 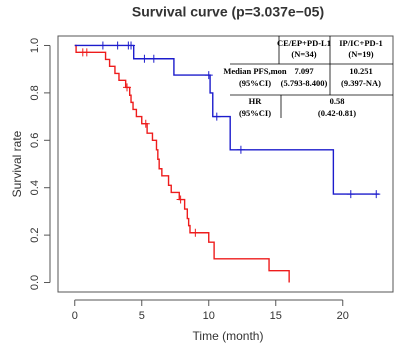 What do you see at coordinates (337, 113) in the screenshot?
I see `table-cell: (0.42-0.81)` at bounding box center [337, 113].